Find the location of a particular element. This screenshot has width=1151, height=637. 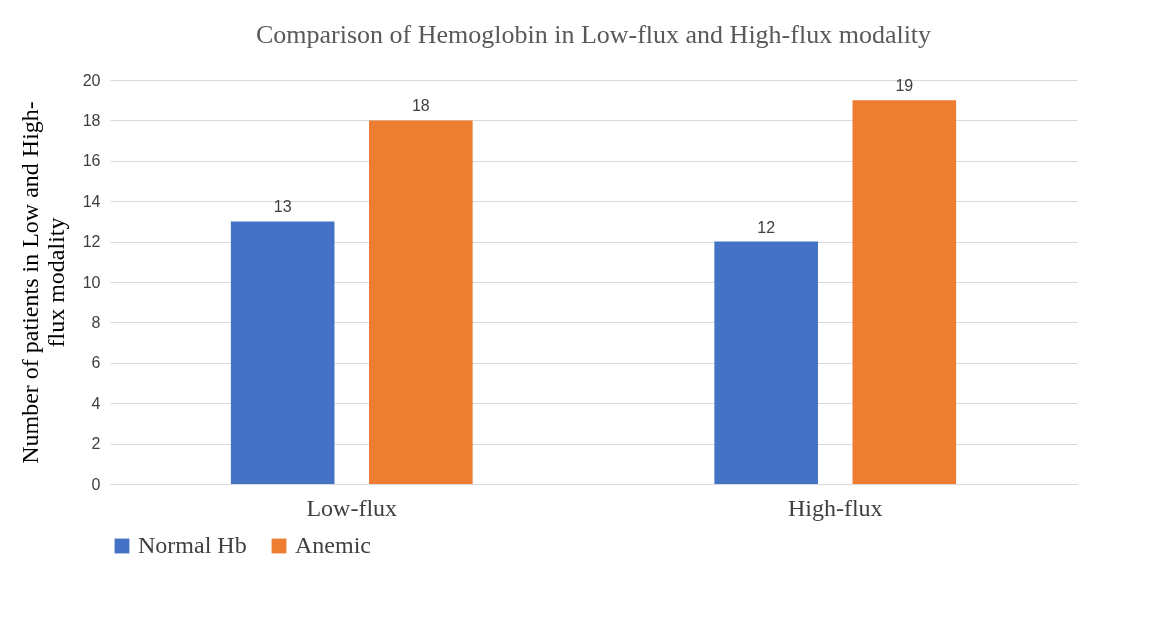

x-tick-label: Low-flux is located at coordinates (352, 507).